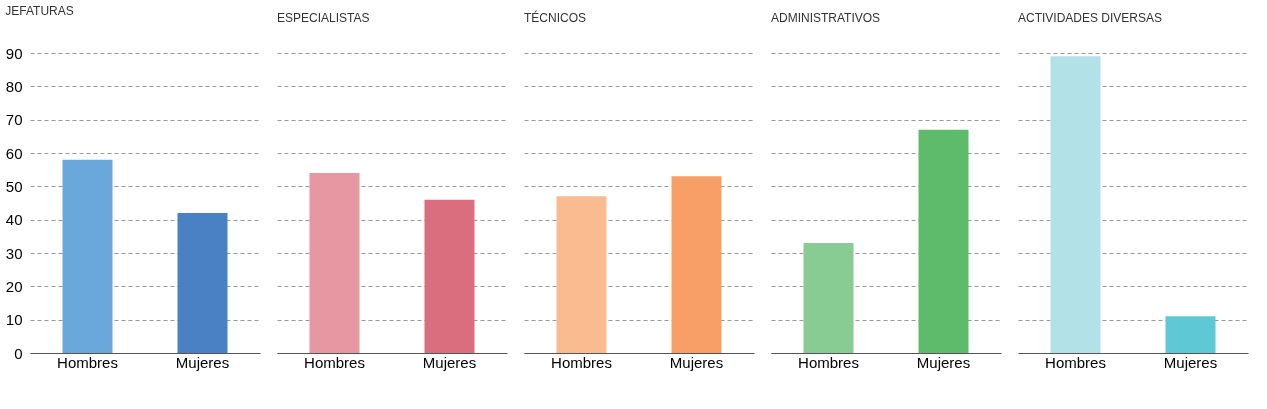  Describe the element at coordinates (1090, 18) in the screenshot. I see `chart-title: ACTIVIDADES DIVERSAS` at that location.